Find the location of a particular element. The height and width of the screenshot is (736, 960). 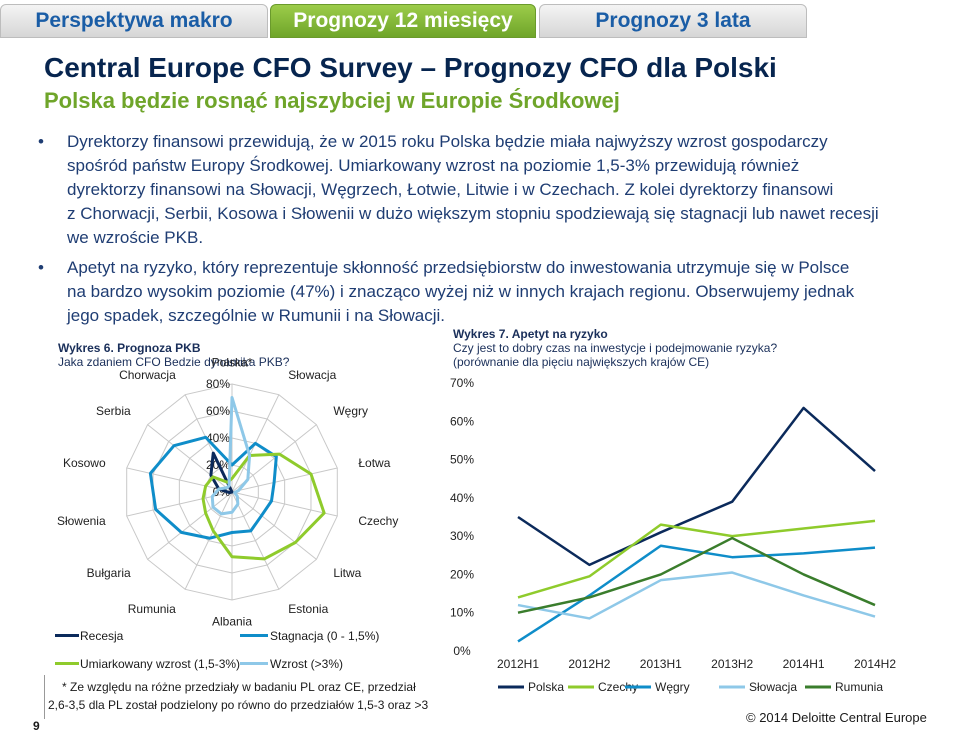

radar-axis-label: Słowacja is located at coordinates (312, 375).